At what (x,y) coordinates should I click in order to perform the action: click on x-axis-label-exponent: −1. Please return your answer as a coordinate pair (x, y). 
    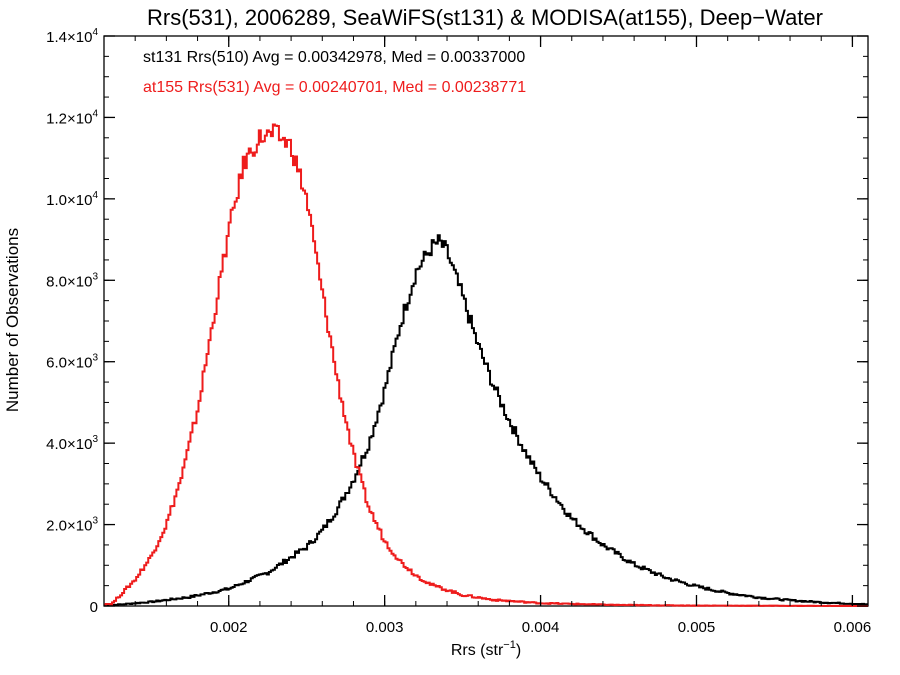
    Looking at the image, I should click on (509, 645).